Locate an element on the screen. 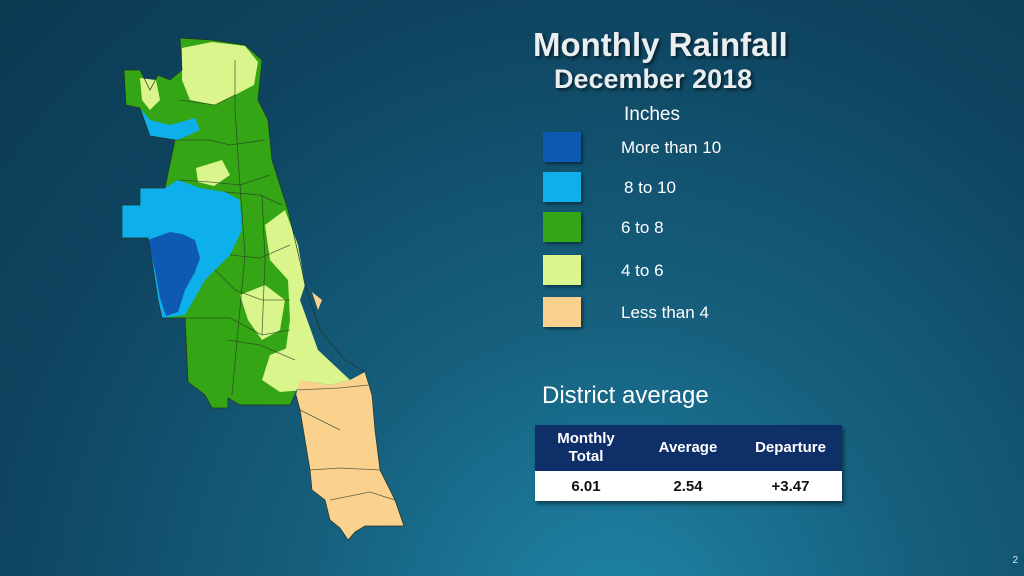 The image size is (1024, 576). legend-label: 6 to 8 is located at coordinates (642, 227).